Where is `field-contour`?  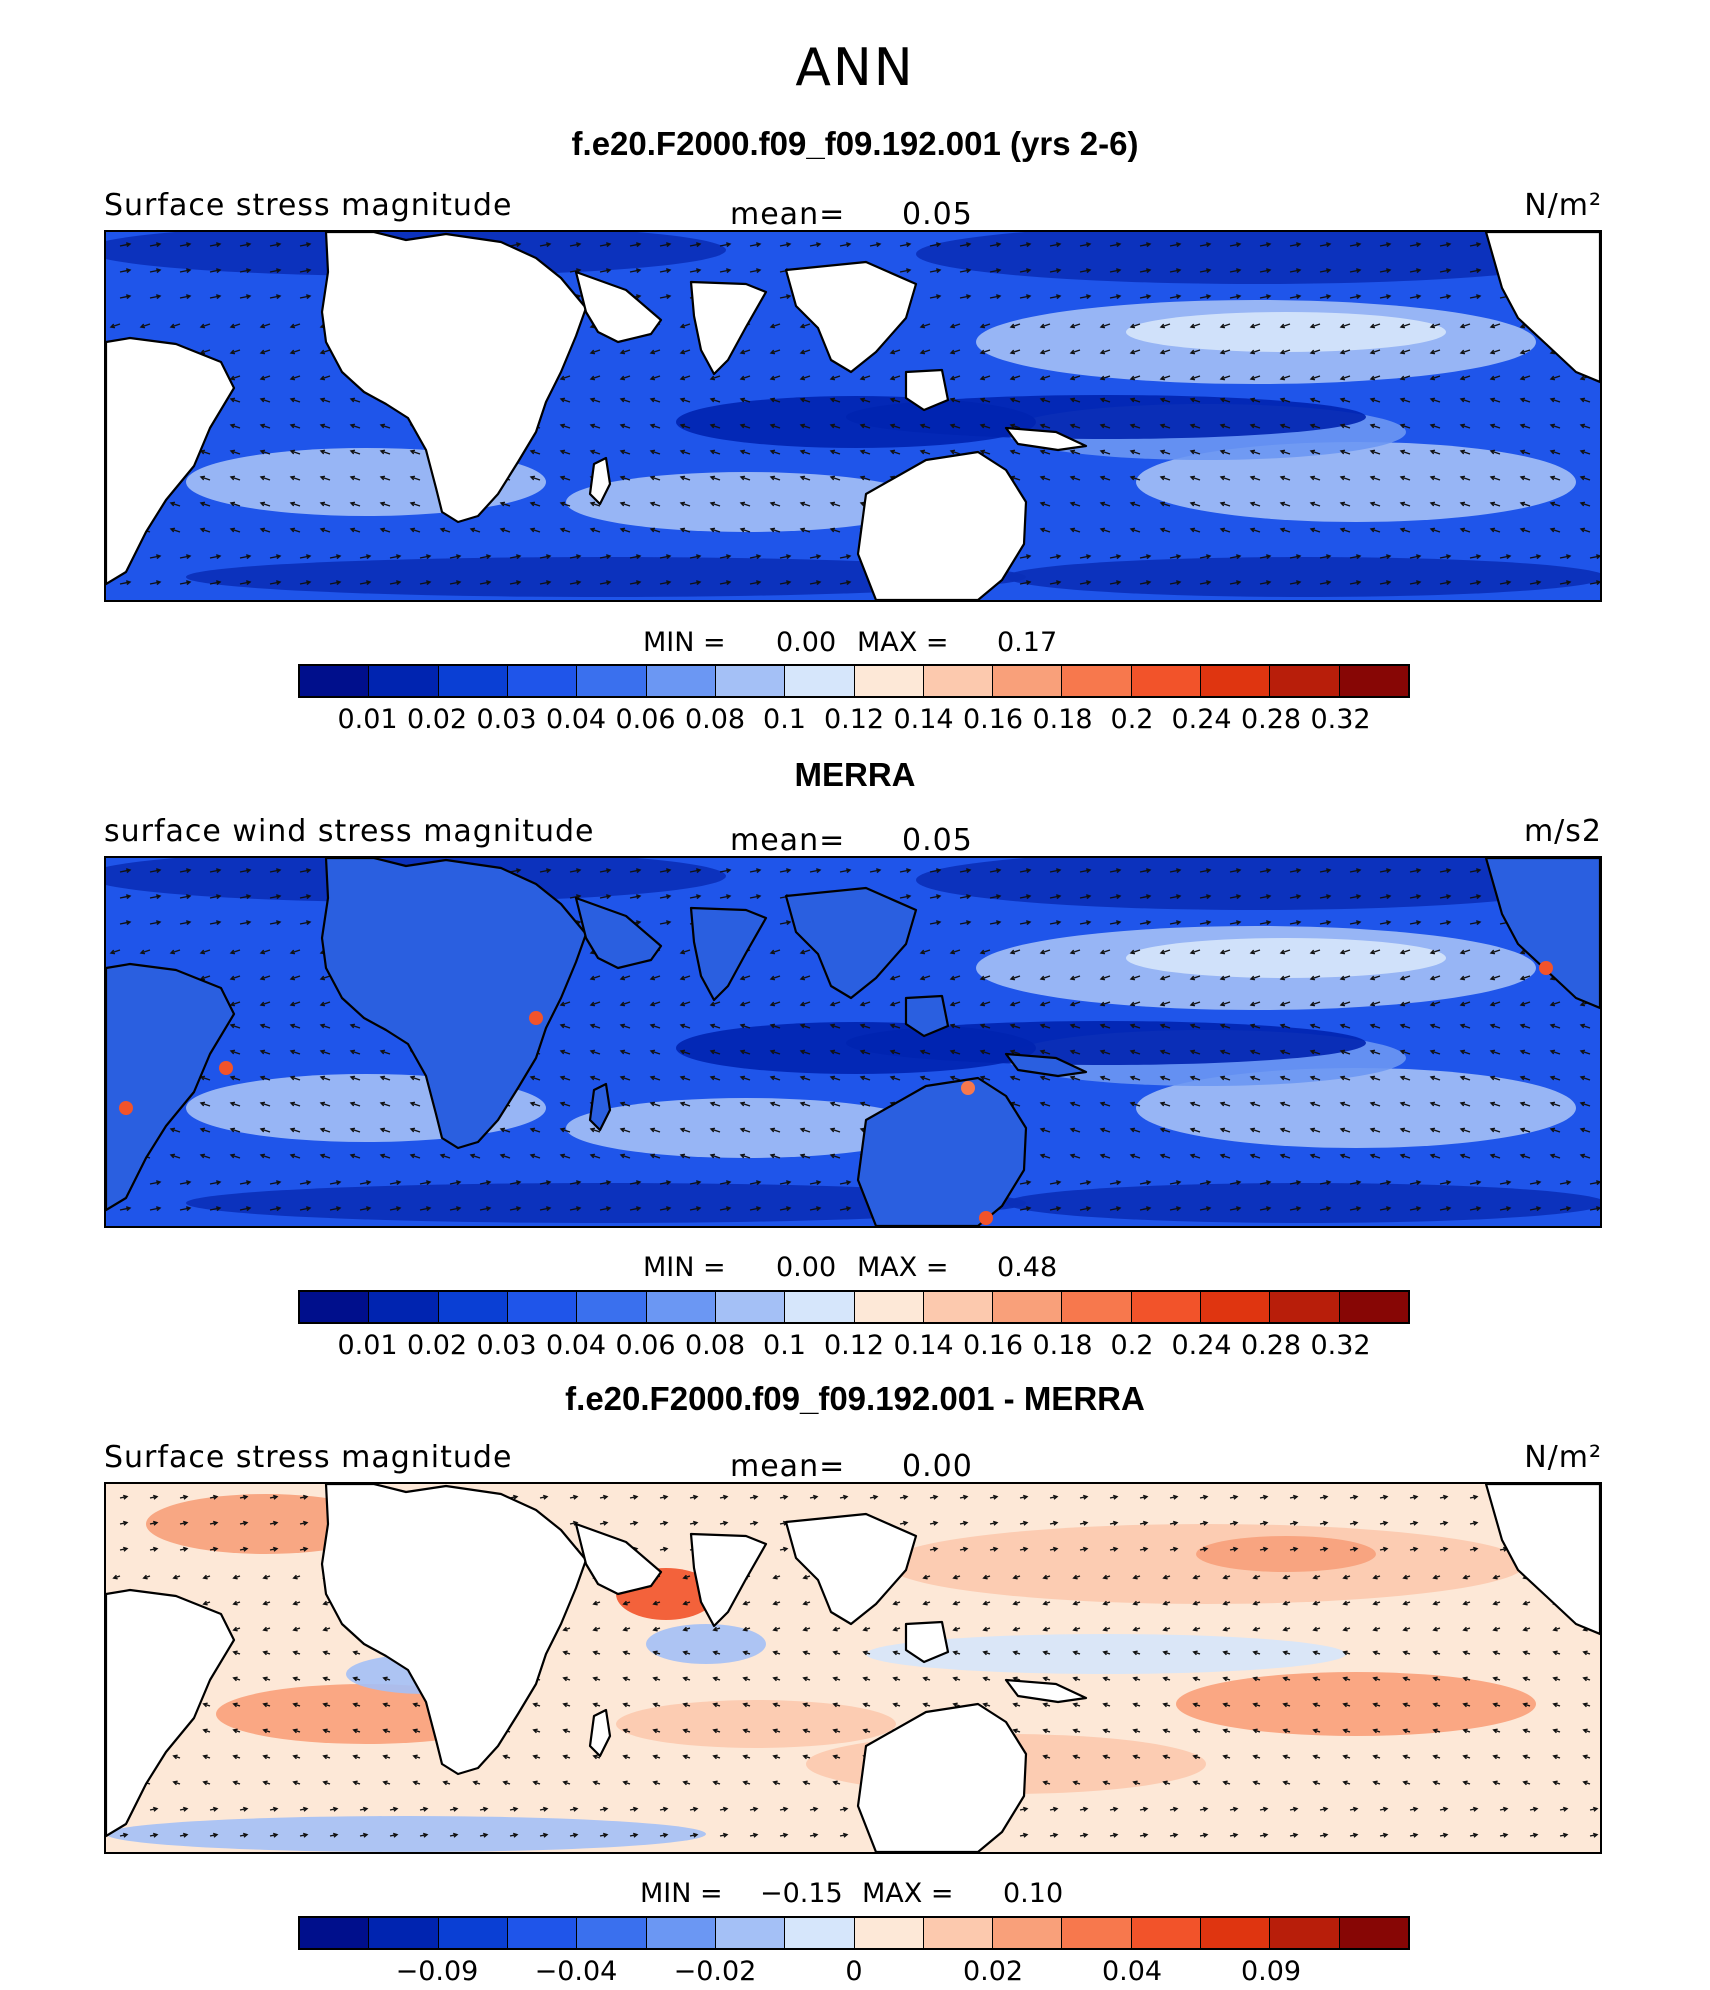
field-contour is located at coordinates (756, 1724).